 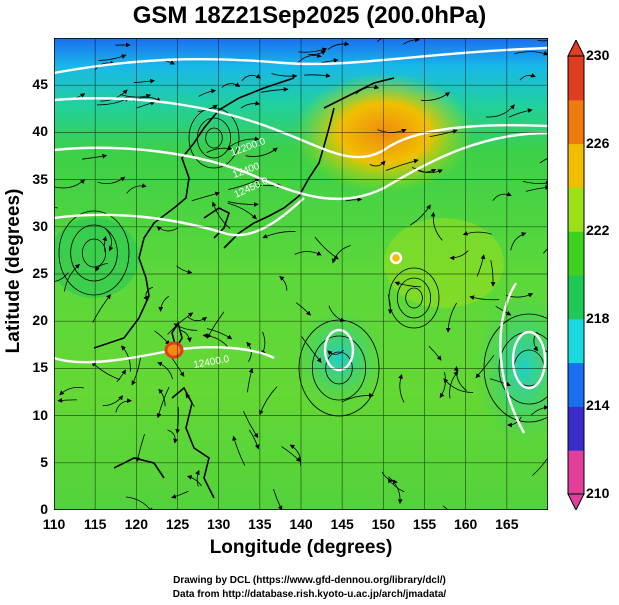 I want to click on y-tick-label: 10, so click(x=40, y=414).